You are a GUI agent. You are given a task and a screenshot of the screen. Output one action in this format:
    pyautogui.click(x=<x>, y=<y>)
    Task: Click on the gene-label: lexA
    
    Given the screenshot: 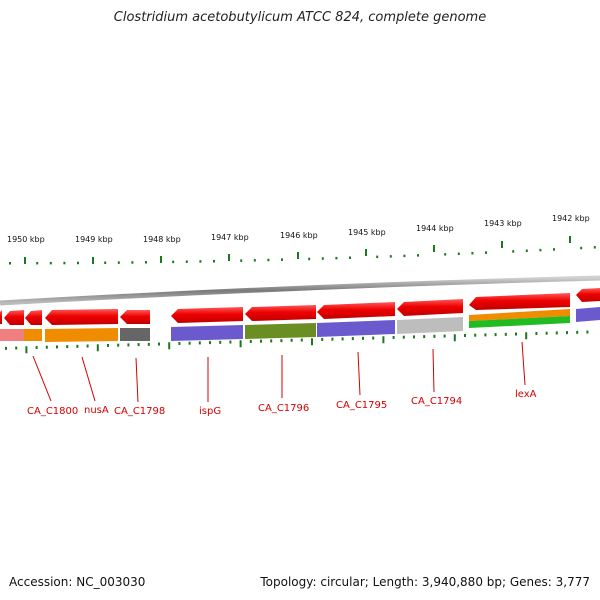 What is the action you would take?
    pyautogui.click(x=526, y=394)
    